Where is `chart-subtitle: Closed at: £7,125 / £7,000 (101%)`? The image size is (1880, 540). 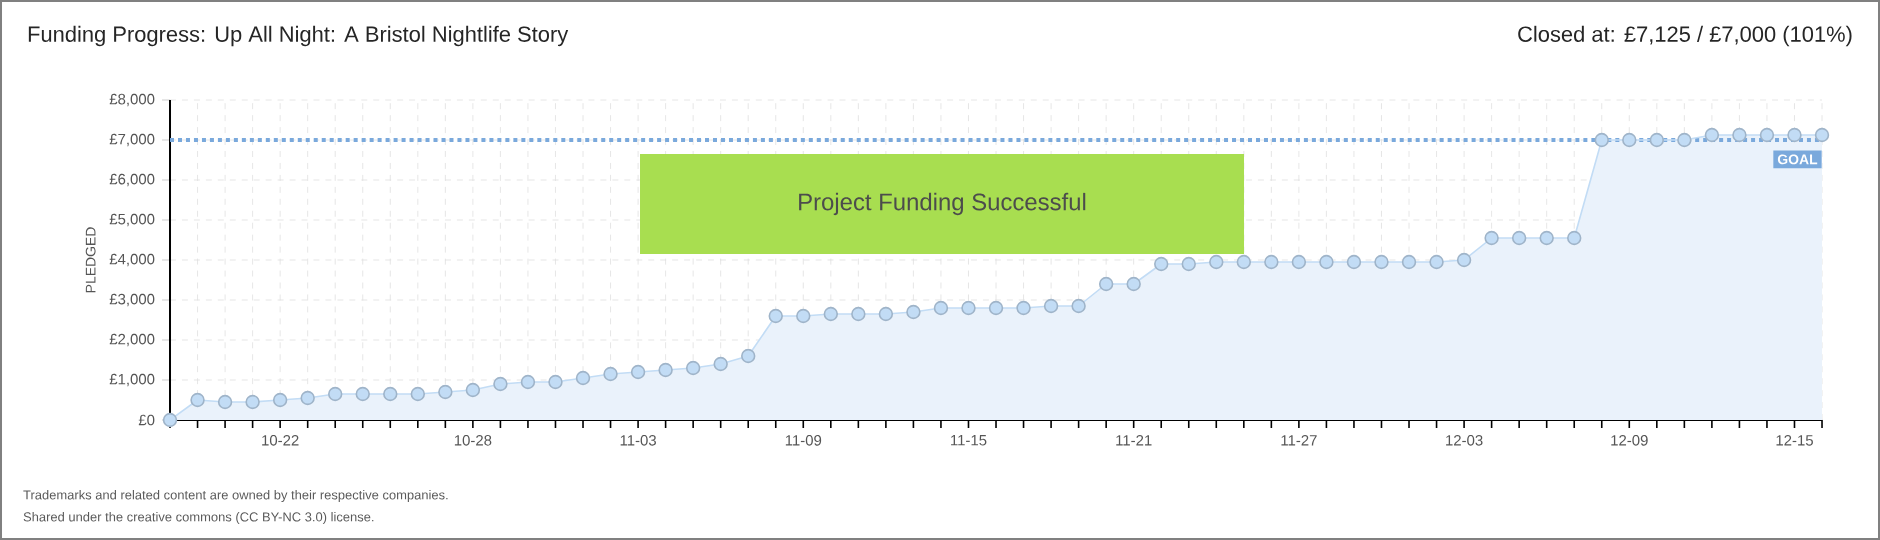 chart-subtitle: Closed at: £7,125 / £7,000 (101%) is located at coordinates (1685, 36).